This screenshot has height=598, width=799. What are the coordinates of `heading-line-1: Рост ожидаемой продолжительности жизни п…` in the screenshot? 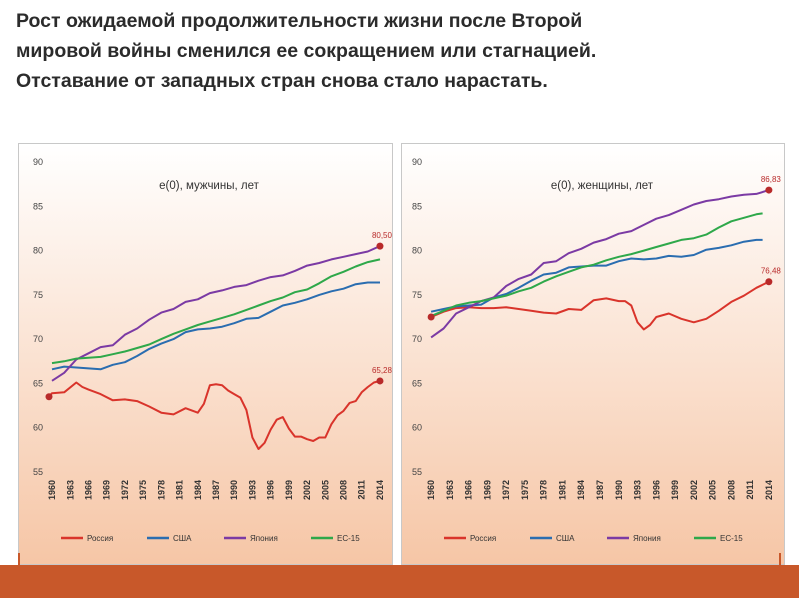 It's located at (299, 21).